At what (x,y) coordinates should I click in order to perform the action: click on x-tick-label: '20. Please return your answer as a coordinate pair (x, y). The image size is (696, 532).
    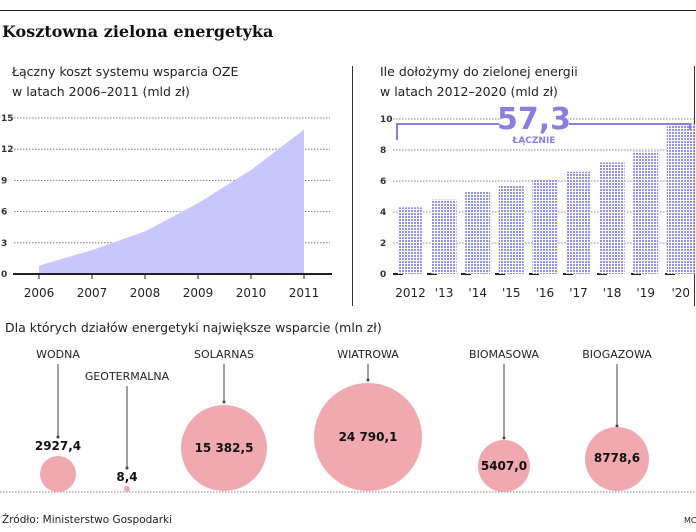
    Looking at the image, I should click on (681, 293).